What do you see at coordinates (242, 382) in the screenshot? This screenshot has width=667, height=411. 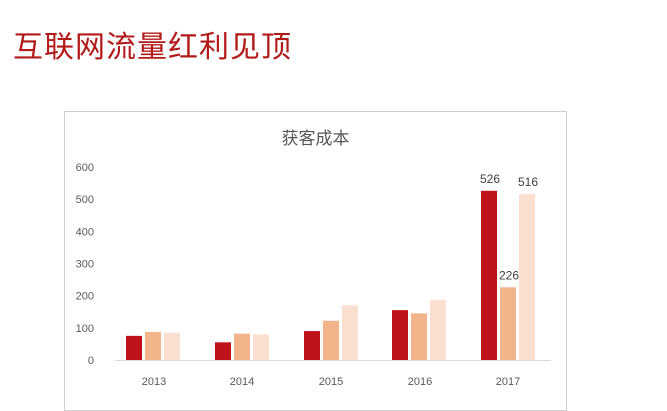 I see `x-tick-label: 2014` at bounding box center [242, 382].